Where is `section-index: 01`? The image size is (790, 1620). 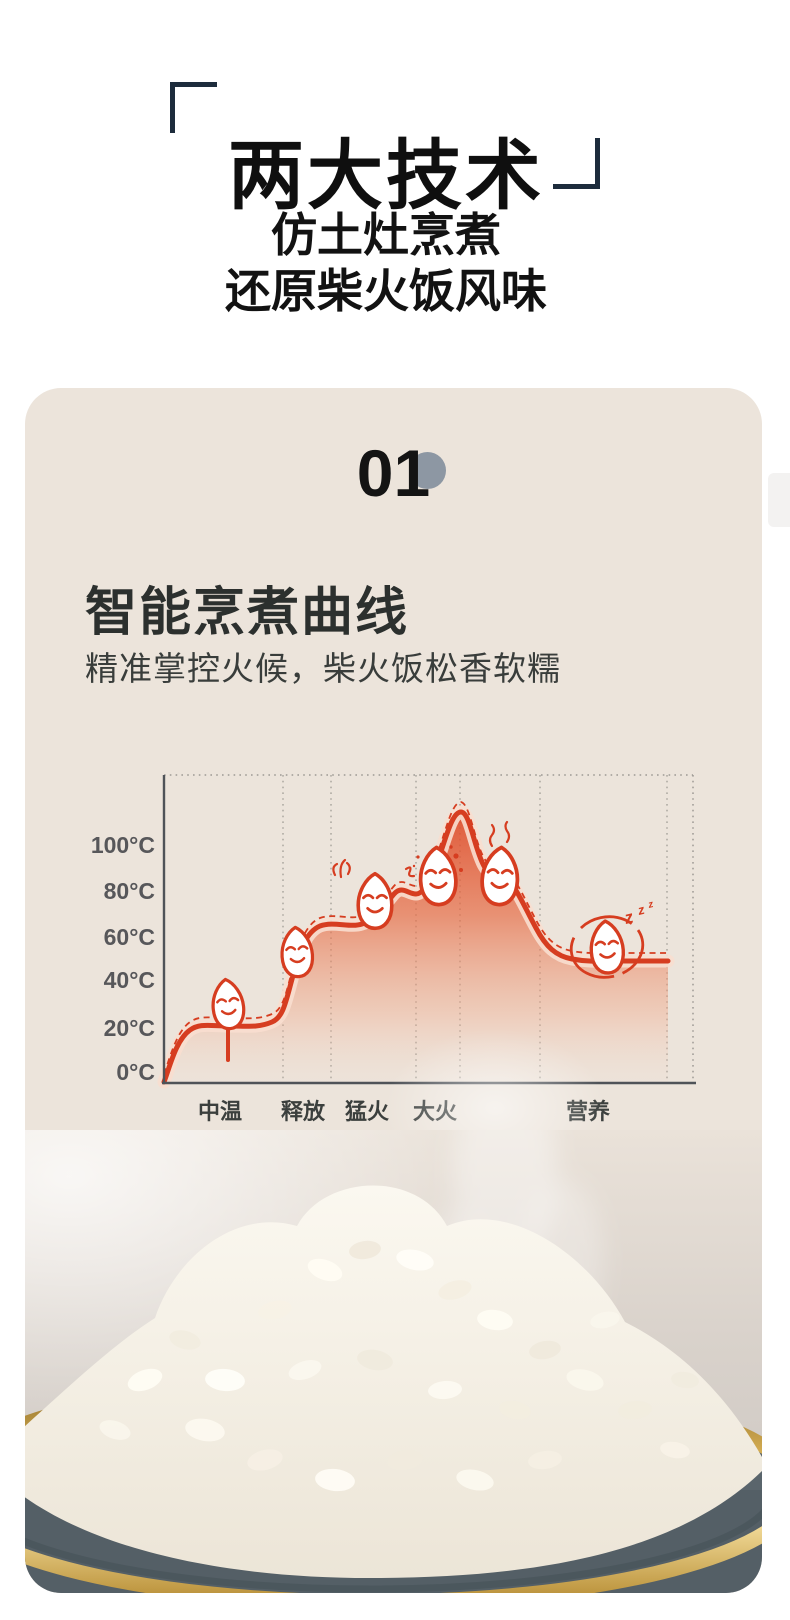
section-index: 01 is located at coordinates (393, 453).